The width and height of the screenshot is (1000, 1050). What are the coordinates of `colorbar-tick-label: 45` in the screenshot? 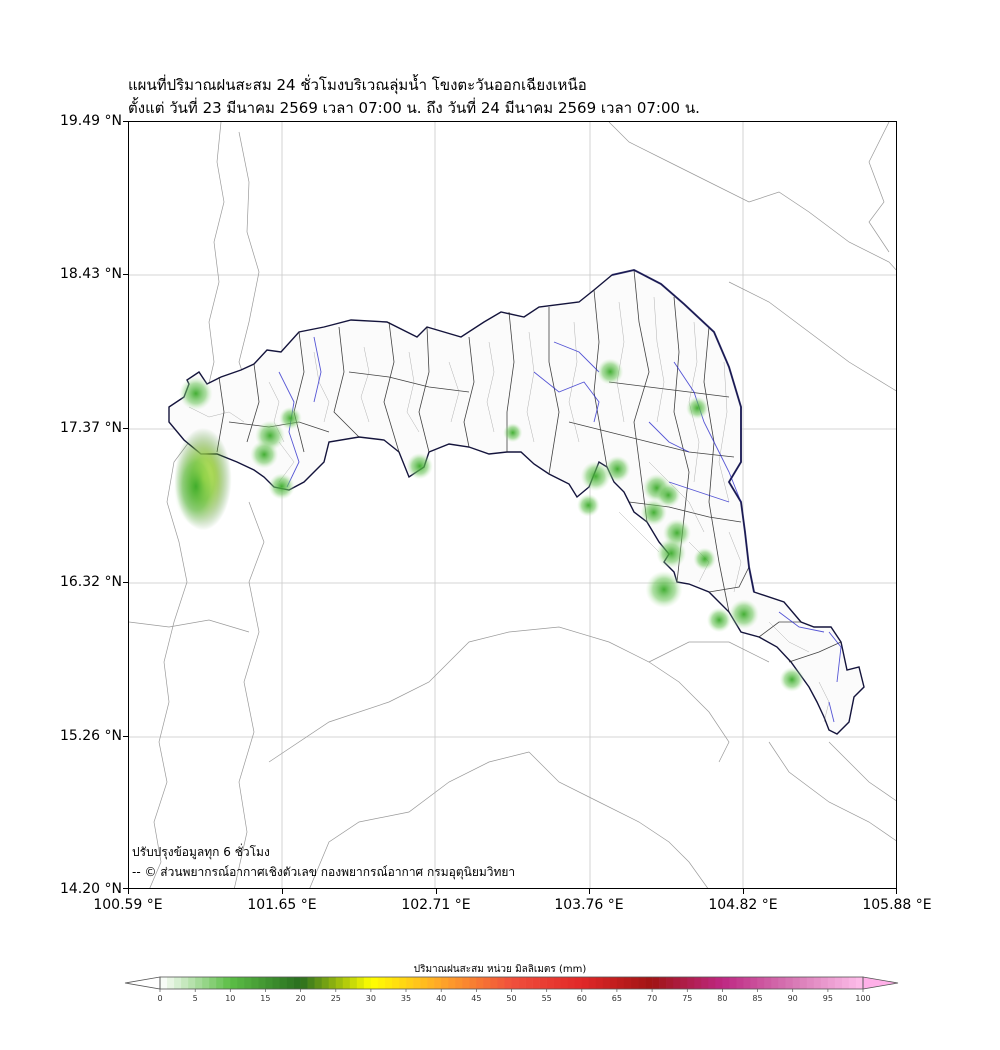 It's located at (476, 998).